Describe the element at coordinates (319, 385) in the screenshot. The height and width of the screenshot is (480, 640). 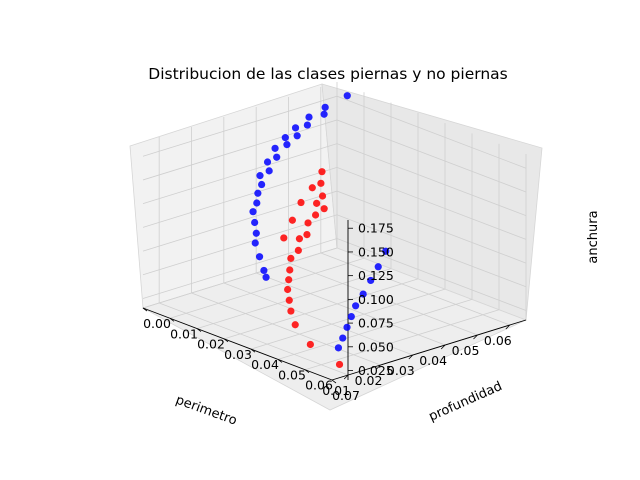
I see `y-tick-label: 0.06` at that location.